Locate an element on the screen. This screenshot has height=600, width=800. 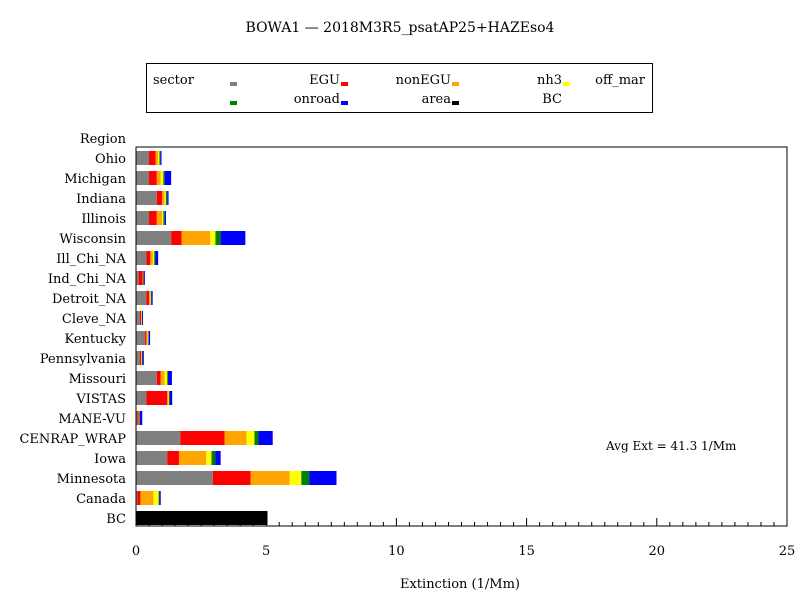
y-tick-label: Cleve_NA is located at coordinates (94, 319).